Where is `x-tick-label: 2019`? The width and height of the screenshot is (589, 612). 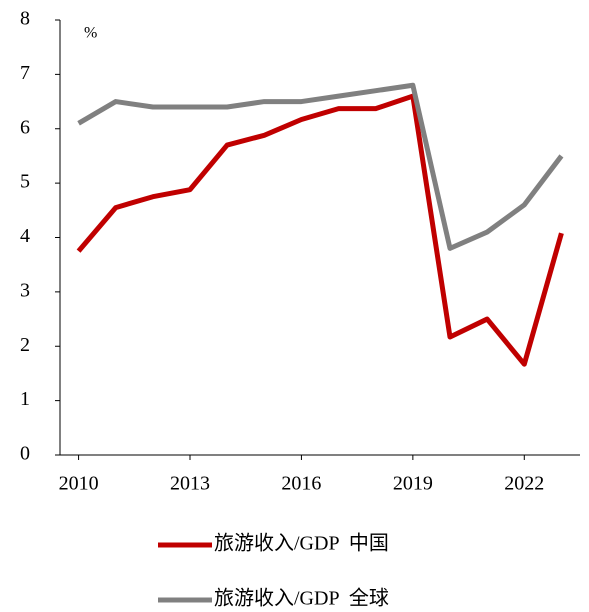 x-tick-label: 2019 is located at coordinates (413, 484).